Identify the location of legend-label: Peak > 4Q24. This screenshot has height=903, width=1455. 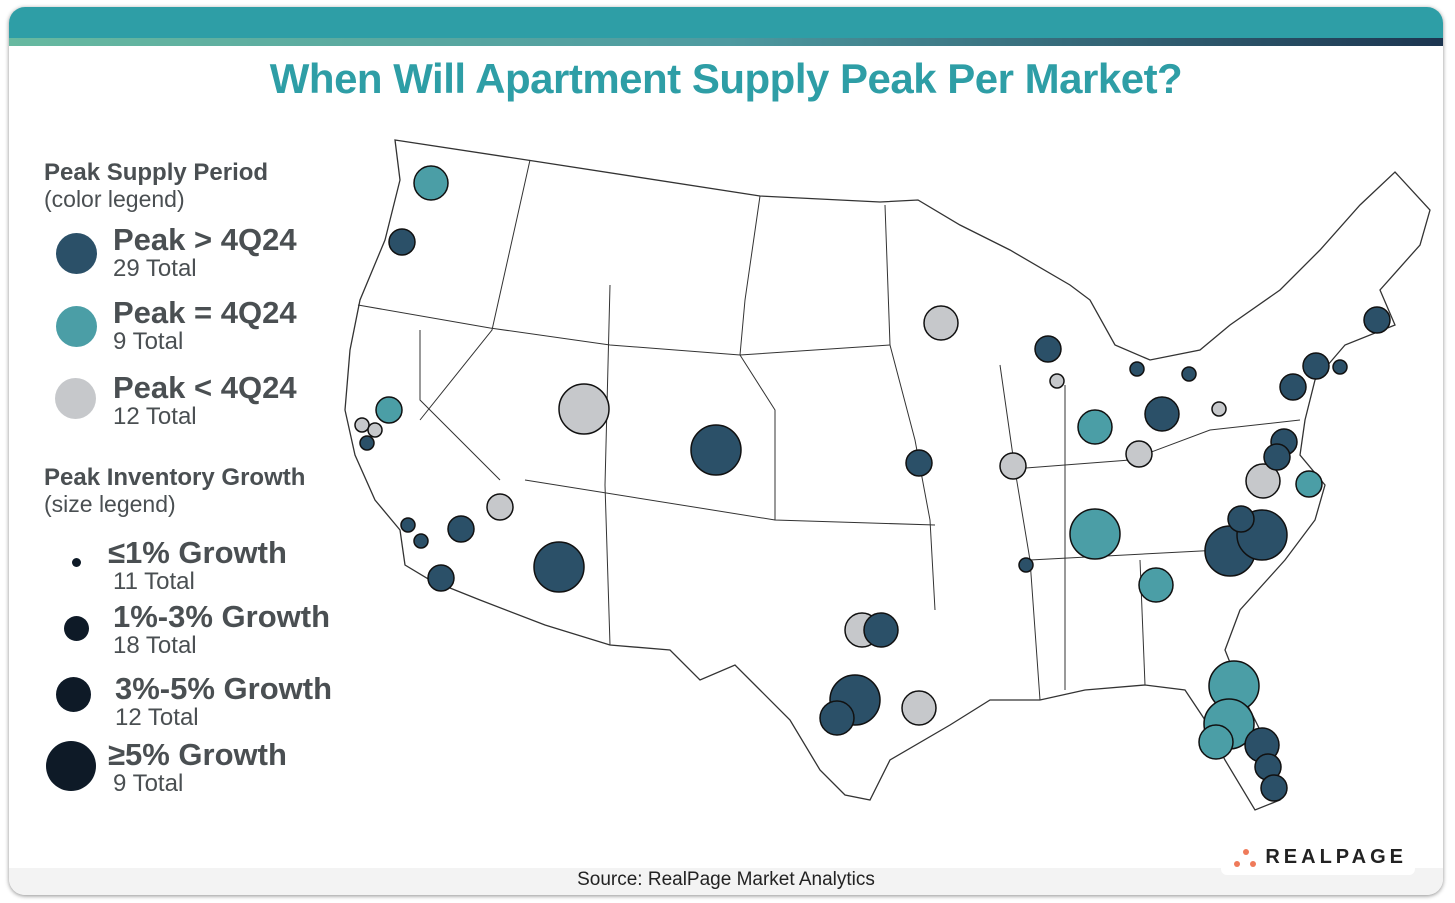
(205, 239).